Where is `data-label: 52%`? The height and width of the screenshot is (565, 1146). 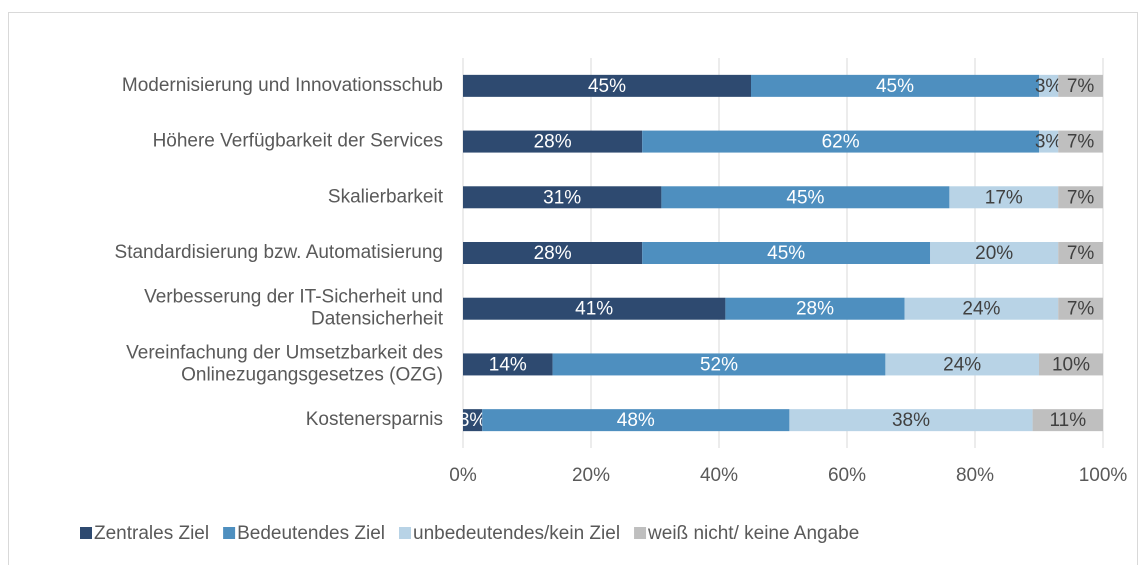
data-label: 52% is located at coordinates (719, 364).